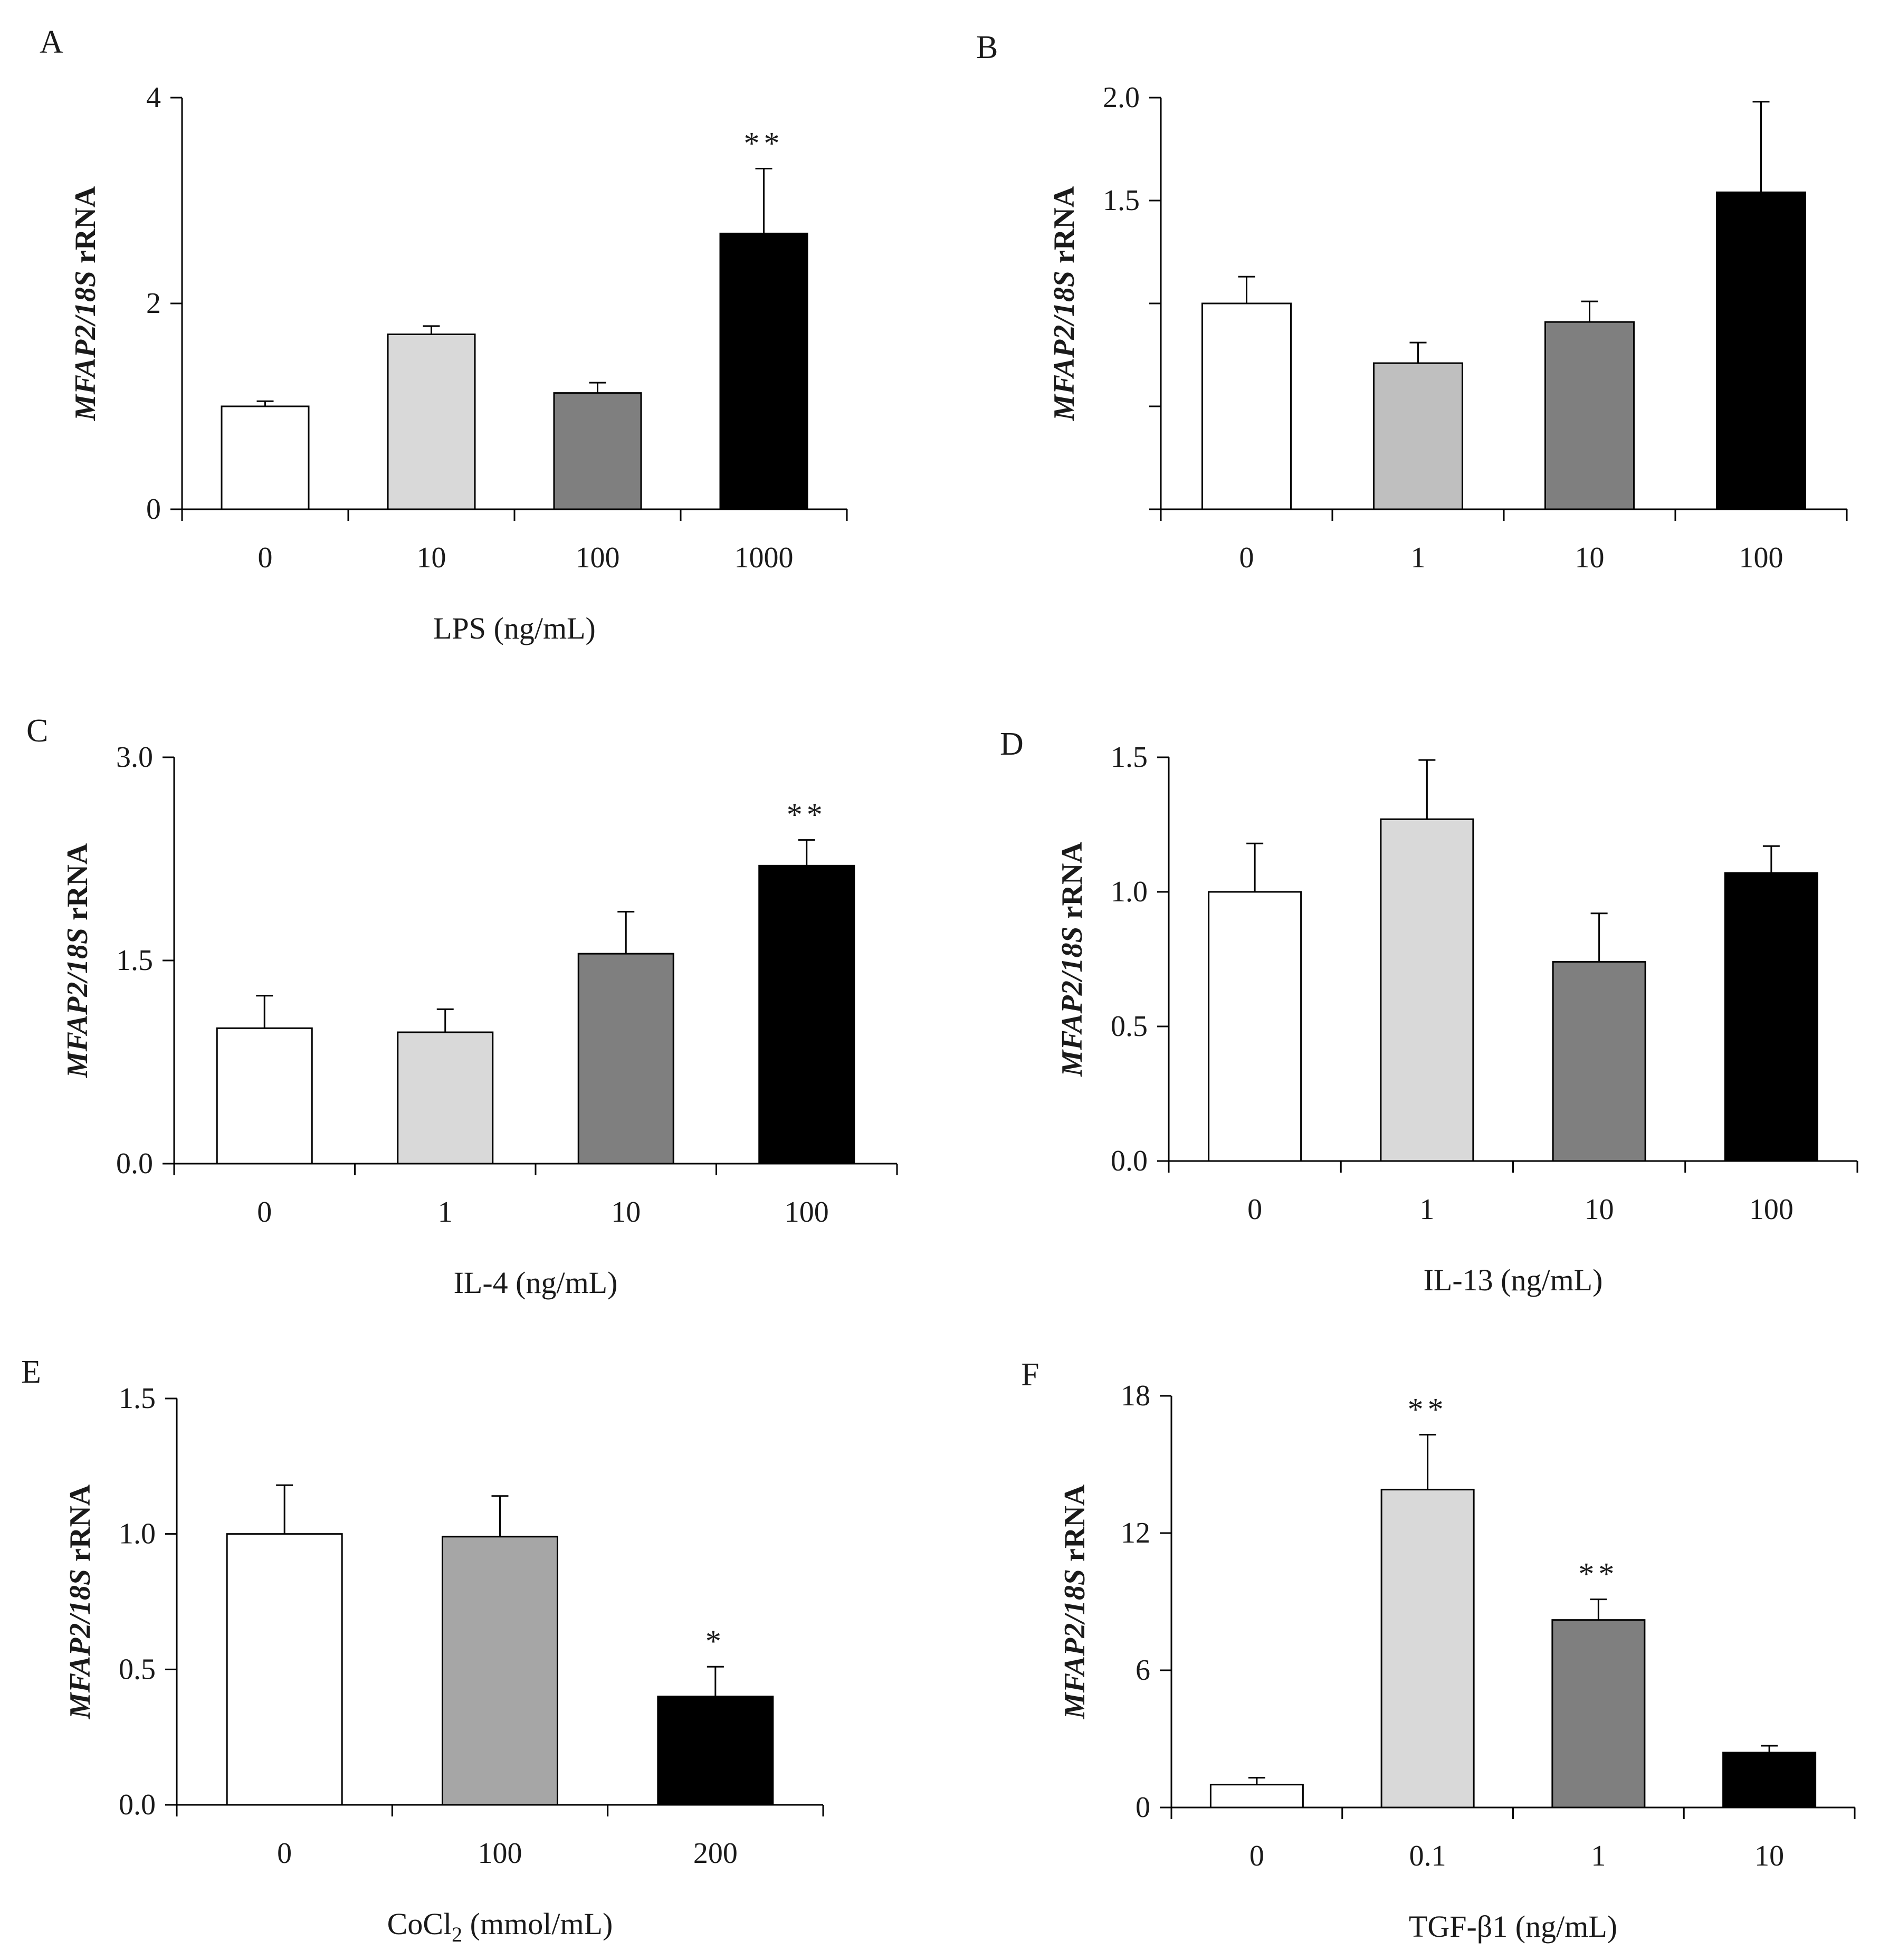  What do you see at coordinates (37, 731) in the screenshot?
I see `panel-label: C` at bounding box center [37, 731].